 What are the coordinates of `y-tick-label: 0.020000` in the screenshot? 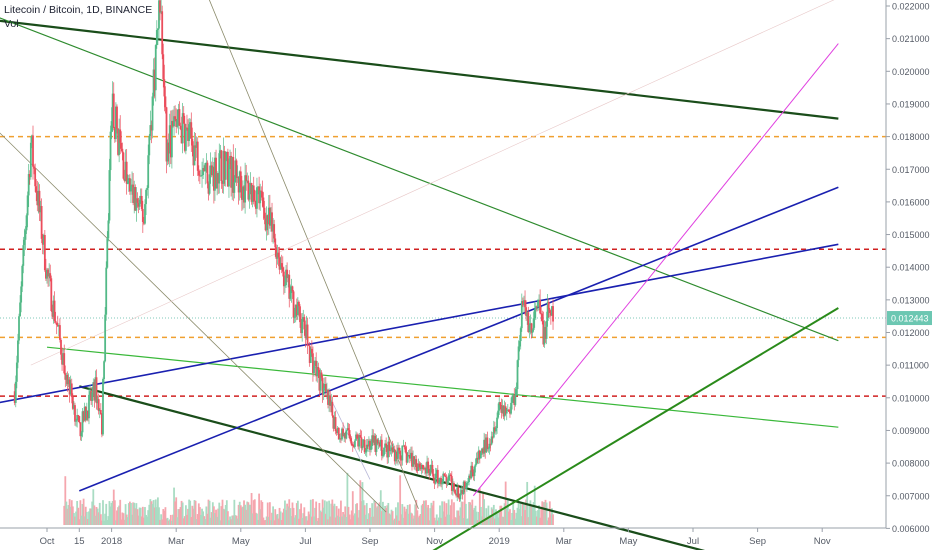 It's located at (911, 72).